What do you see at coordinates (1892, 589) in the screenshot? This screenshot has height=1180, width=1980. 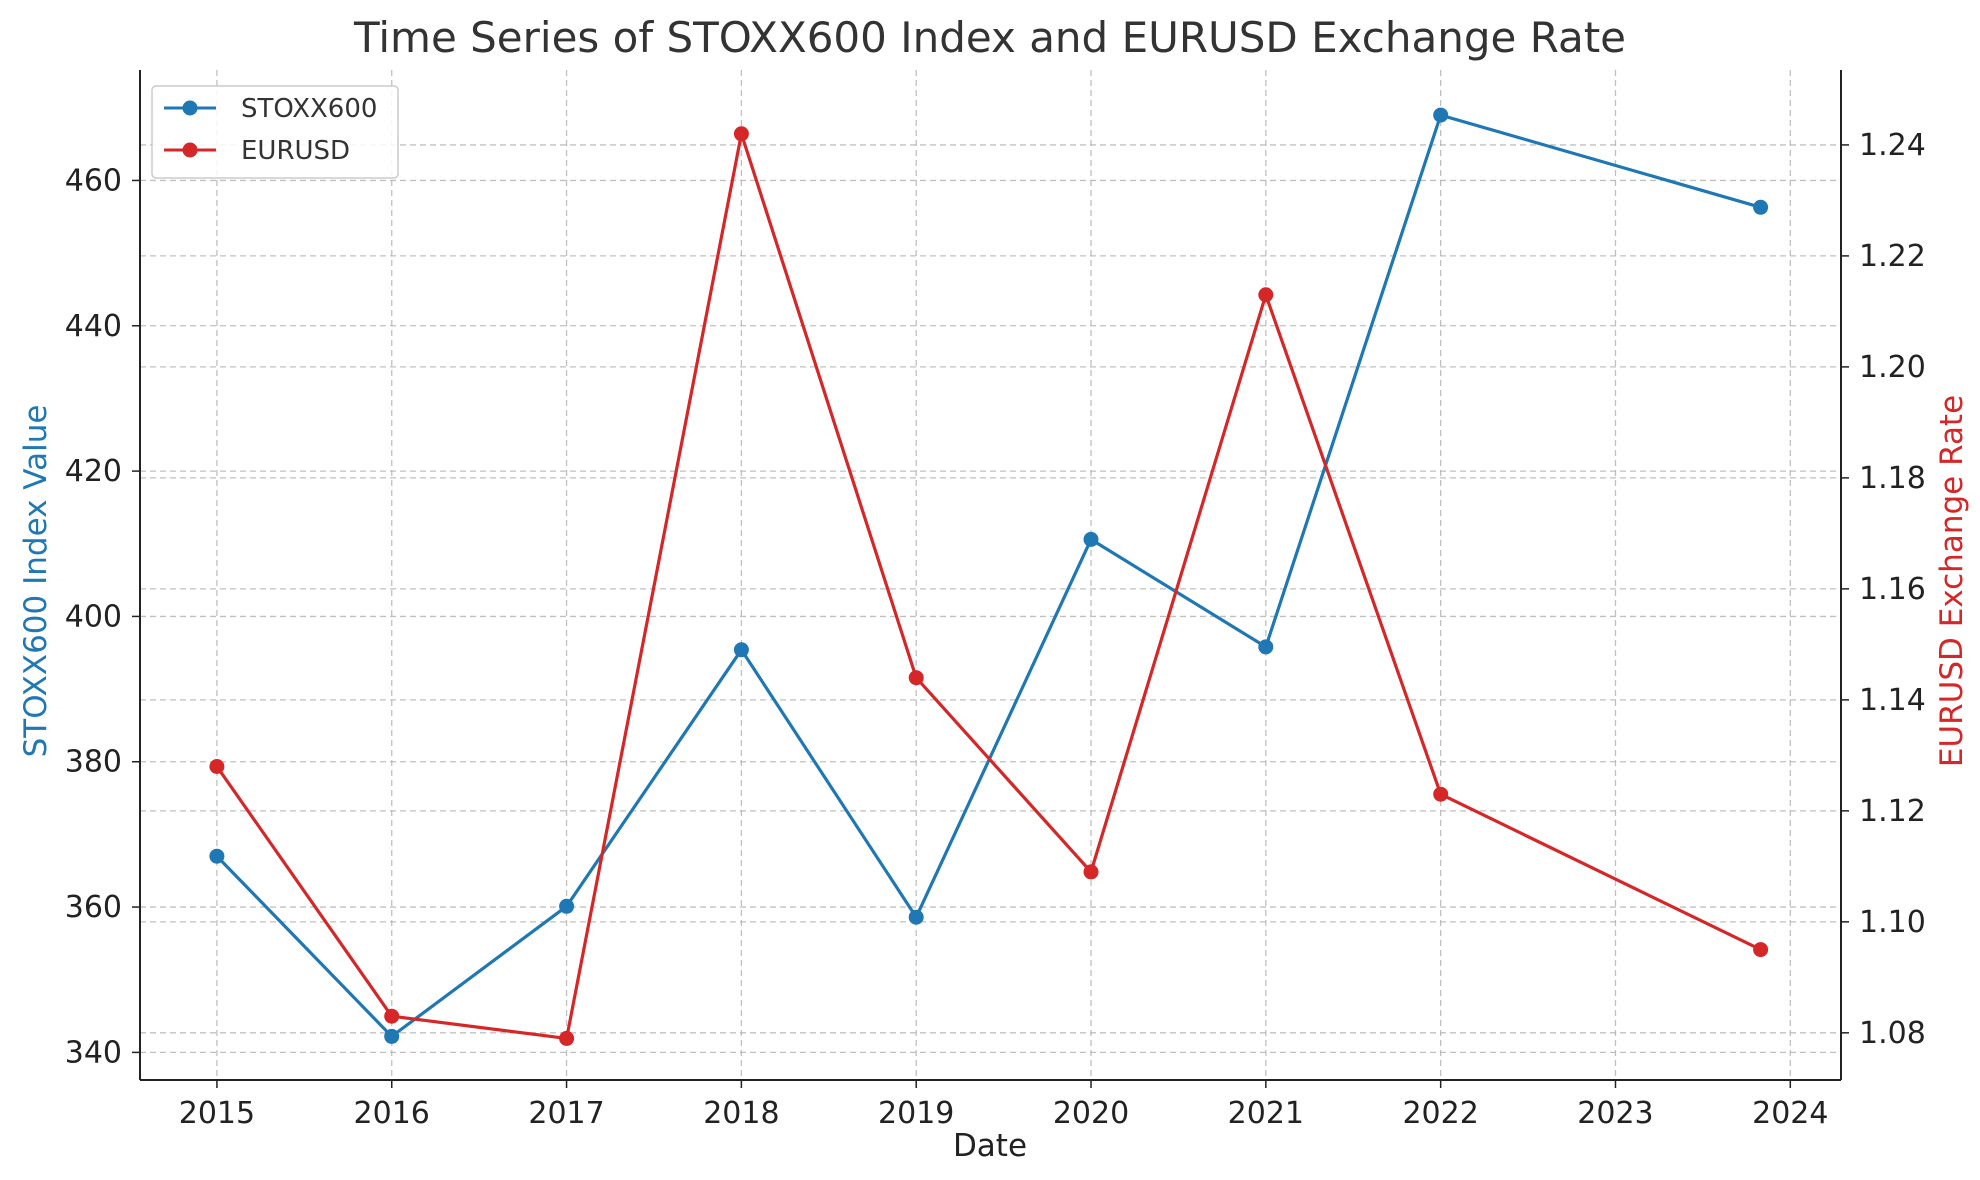 I see `y-right-tick-label: 1.16` at bounding box center [1892, 589].